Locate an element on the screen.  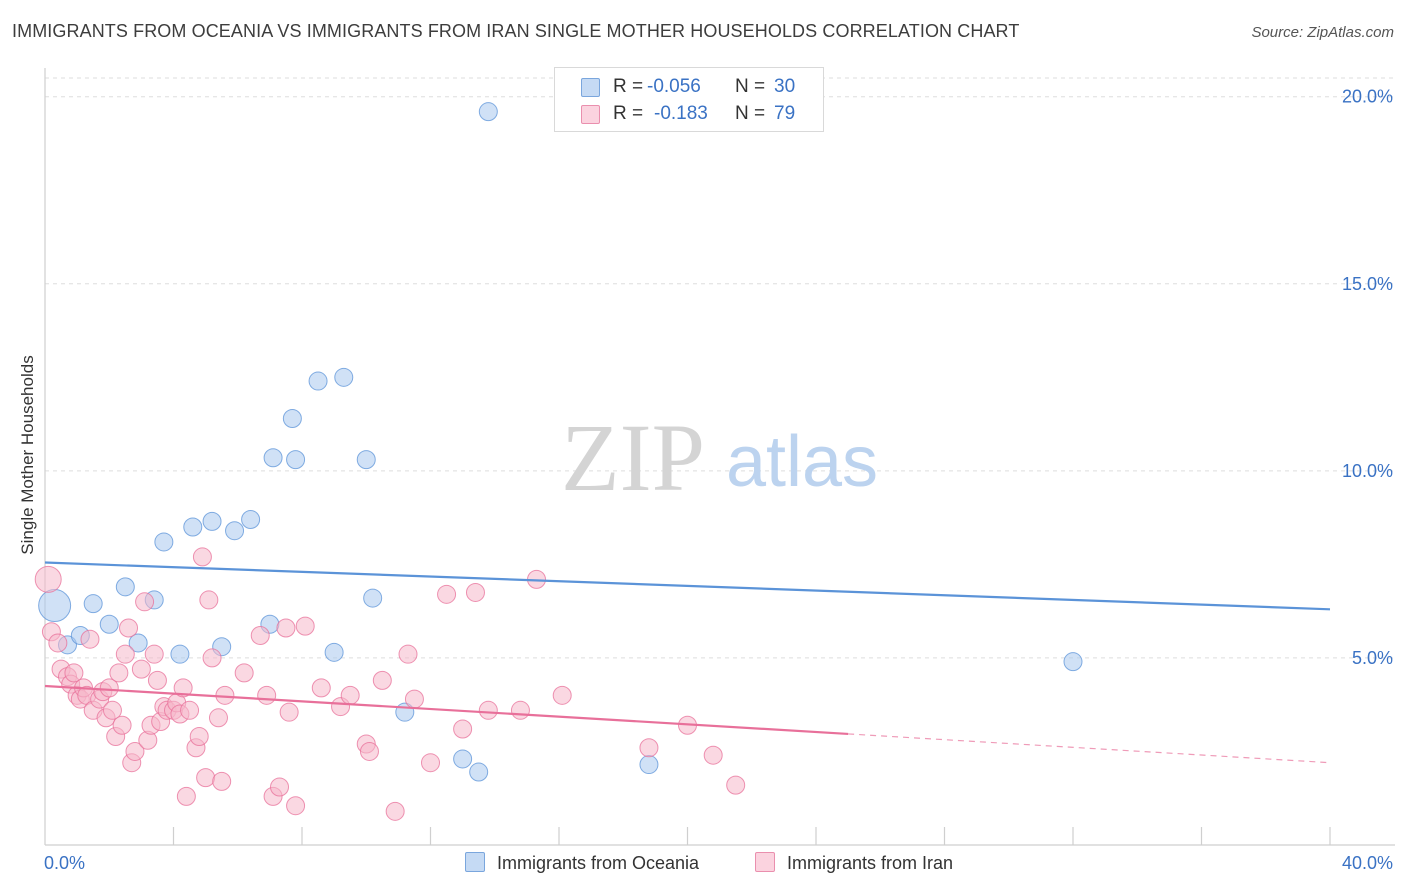
legend-item-oceania: Immigrants from Oceania is located at coordinates (582, 863).